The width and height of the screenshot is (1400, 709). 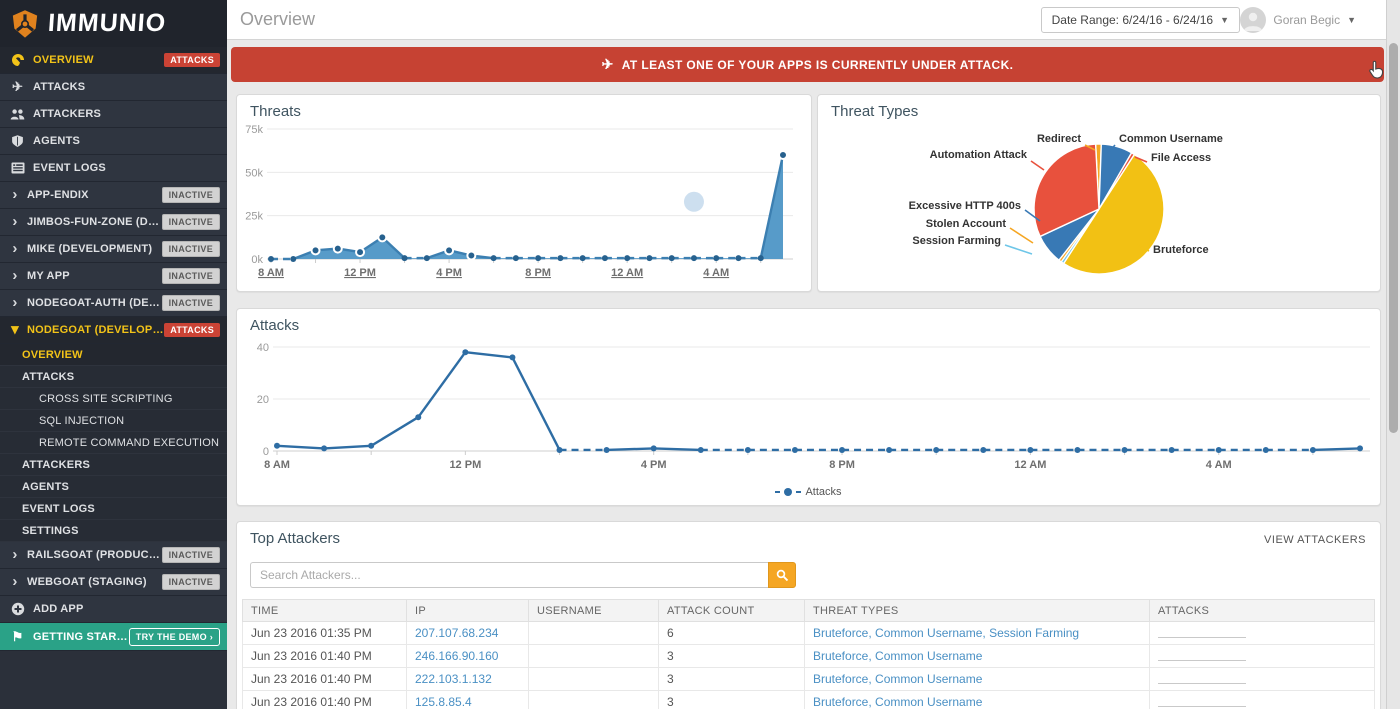 I want to click on sidebar-sub-attacks: ATTACKS, so click(x=113, y=377).